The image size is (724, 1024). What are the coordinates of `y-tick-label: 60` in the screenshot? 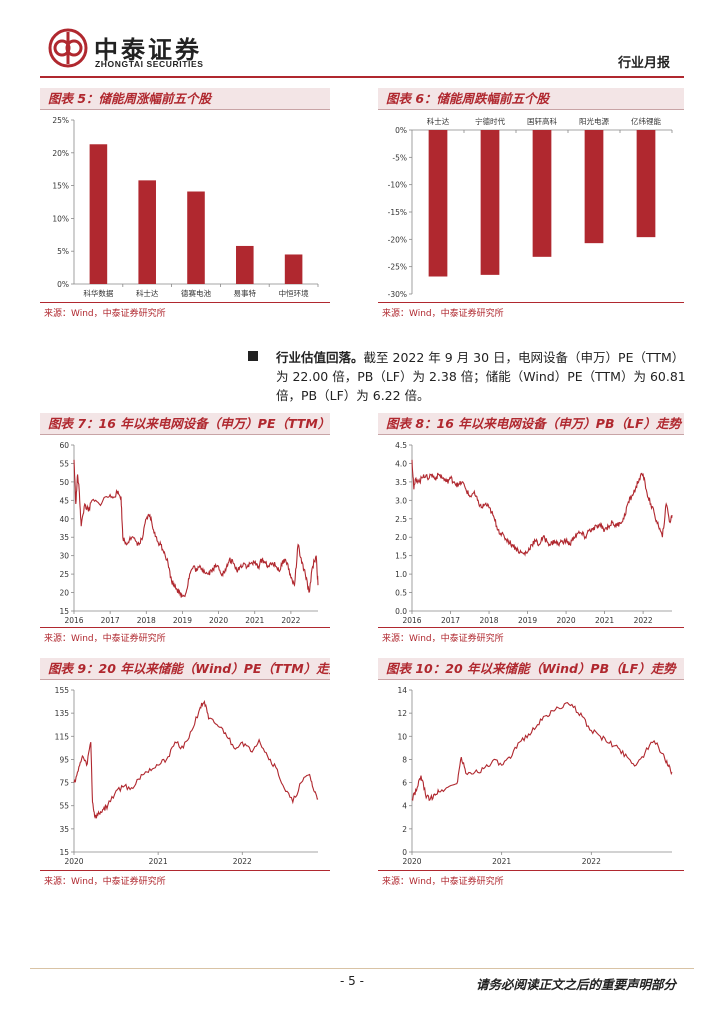 It's located at (64, 445).